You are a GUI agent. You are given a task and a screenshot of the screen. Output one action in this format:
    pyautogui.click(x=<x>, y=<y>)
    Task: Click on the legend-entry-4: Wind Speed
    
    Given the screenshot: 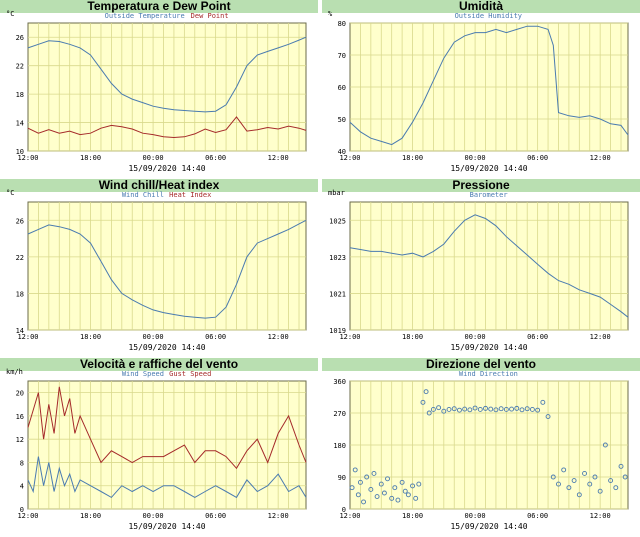 What is the action you would take?
    pyautogui.click(x=143, y=374)
    